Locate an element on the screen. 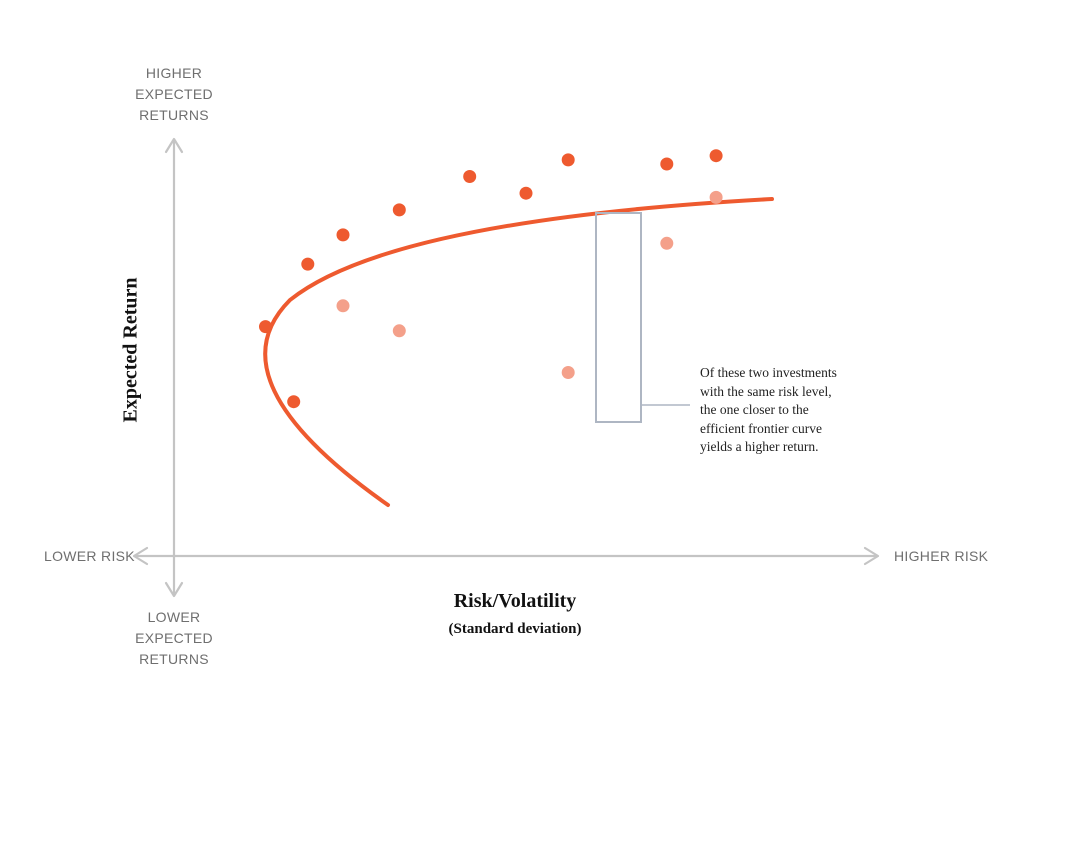 The image size is (1080, 842). x-axis-right-arrow-icon is located at coordinates (871, 556).